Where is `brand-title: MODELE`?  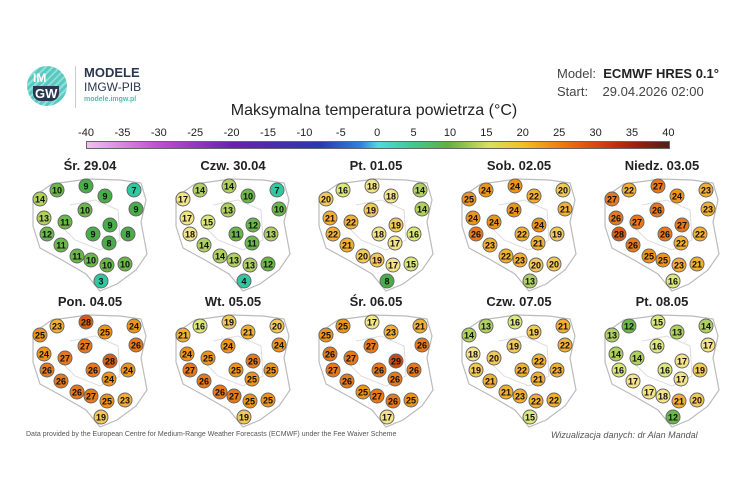 brand-title: MODELE is located at coordinates (112, 72).